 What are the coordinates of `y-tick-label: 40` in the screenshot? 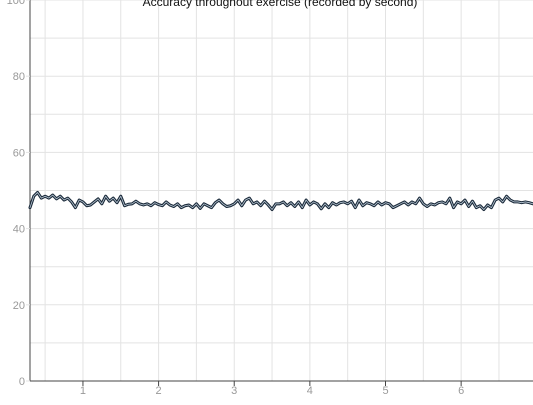 It's located at (19, 230).